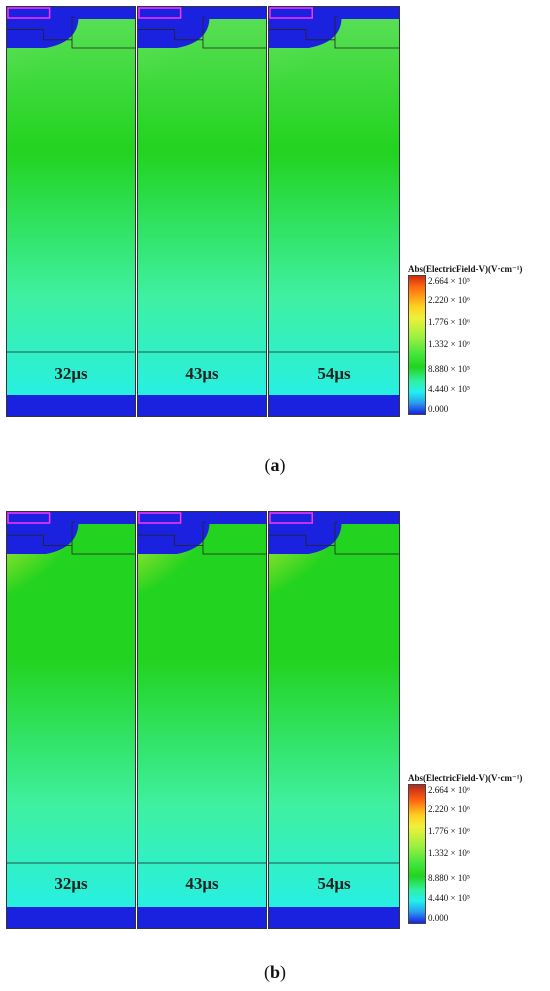 The height and width of the screenshot is (991, 550). Describe the element at coordinates (71, 373) in the screenshot. I see `time-label-a-1: 32μs` at that location.